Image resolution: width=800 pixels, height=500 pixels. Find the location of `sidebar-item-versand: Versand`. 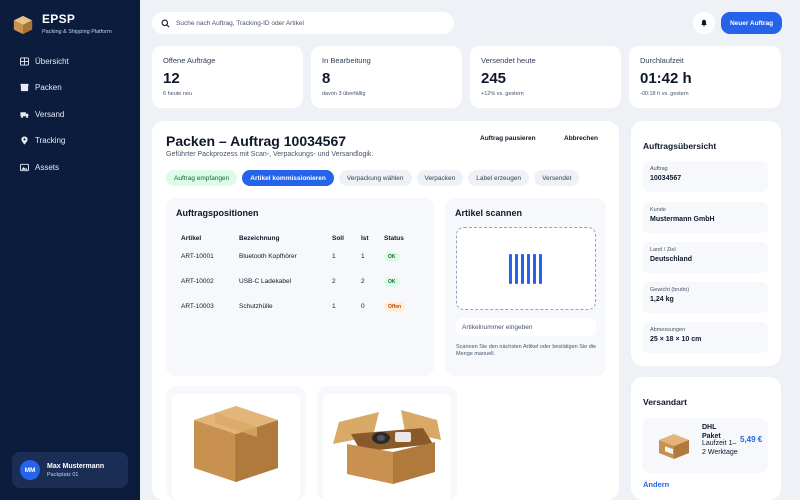

sidebar-item-versand: Versand is located at coordinates (70, 114).